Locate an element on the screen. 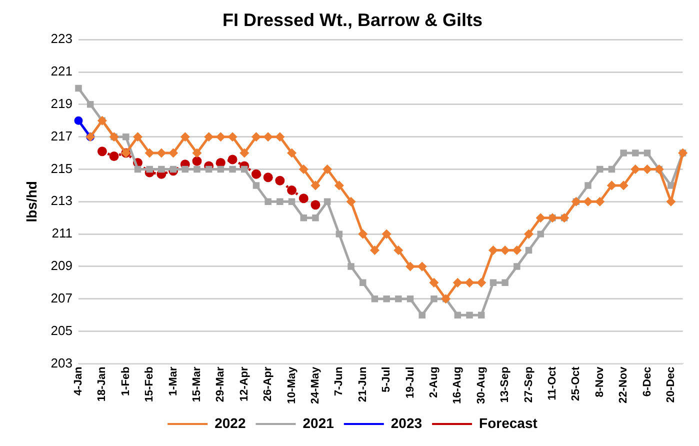  x-tick-label: 21-Jun is located at coordinates (362, 384).